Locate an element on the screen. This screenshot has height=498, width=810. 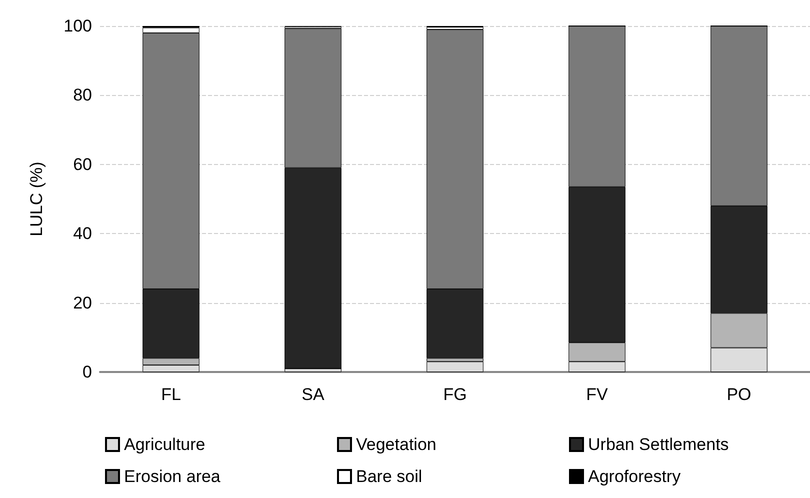
legend-label: Bare soil is located at coordinates (389, 476).